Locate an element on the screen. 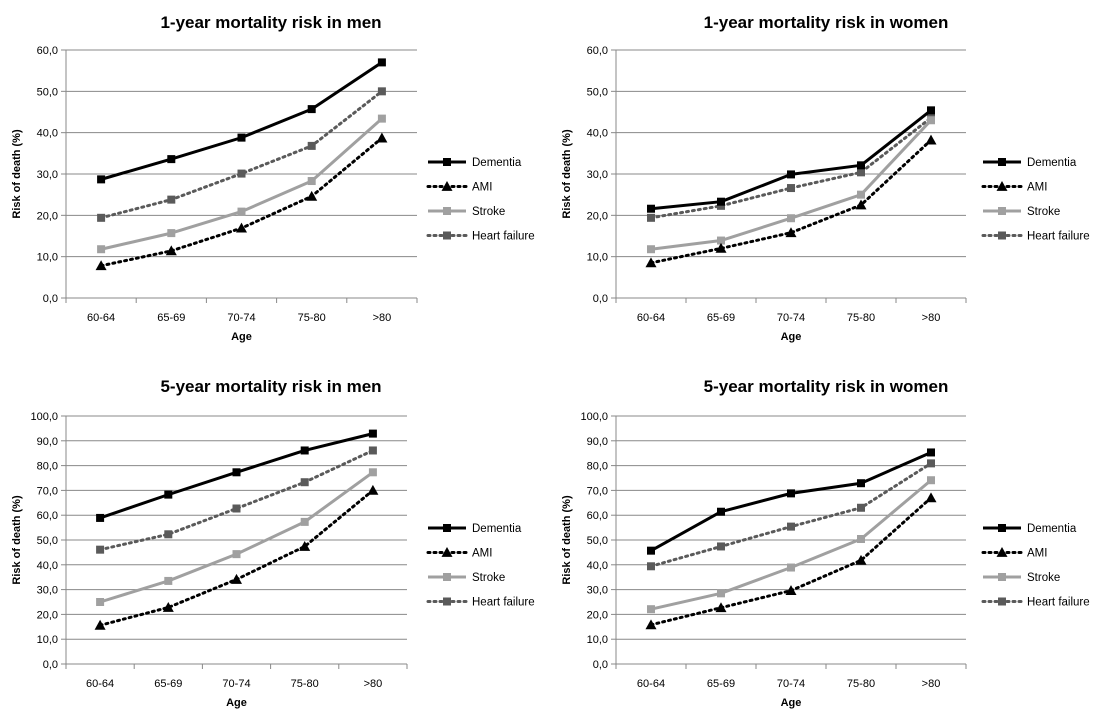 The width and height of the screenshot is (1094, 709). series-line-dementia is located at coordinates (241, 121).